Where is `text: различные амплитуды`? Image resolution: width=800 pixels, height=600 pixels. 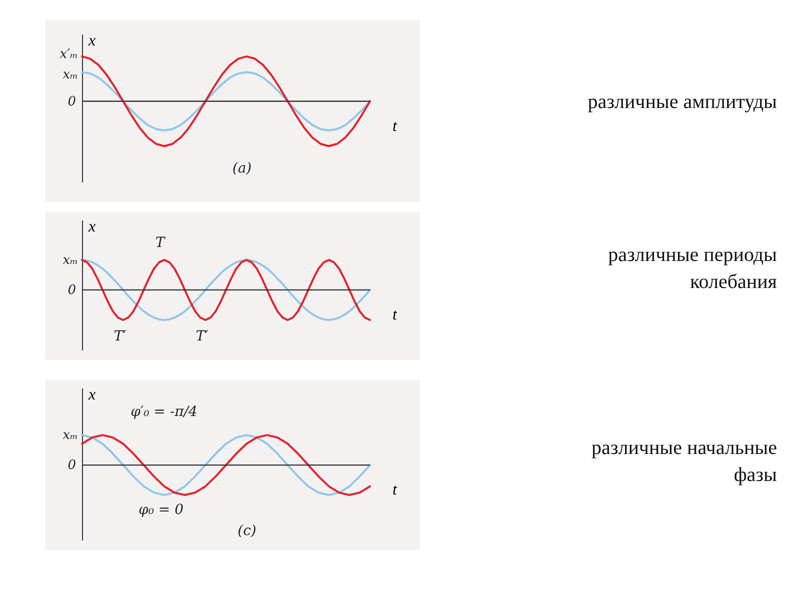
text: различные амплитуды is located at coordinates (682, 102).